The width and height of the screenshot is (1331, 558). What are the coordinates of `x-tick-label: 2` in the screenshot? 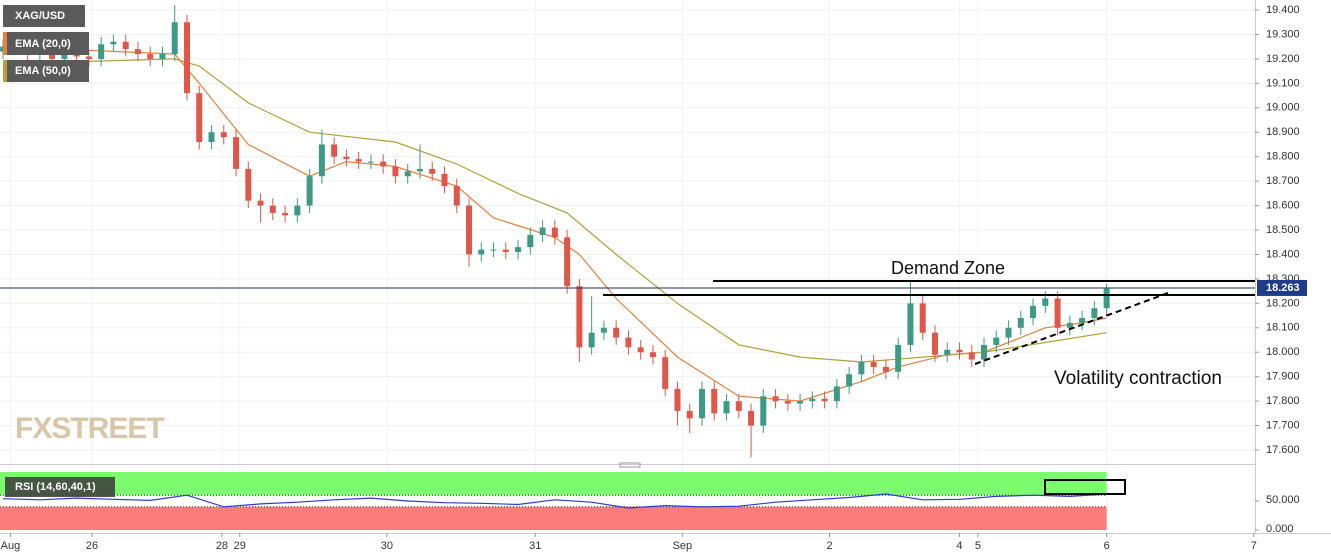 It's located at (829, 546).